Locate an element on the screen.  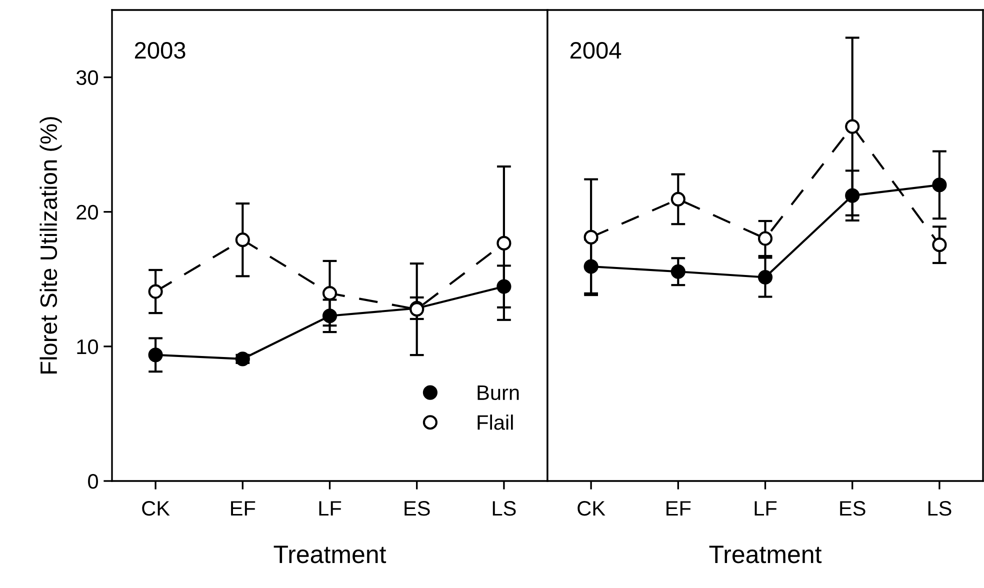
y-tick-label: 30 is located at coordinates (87, 78).